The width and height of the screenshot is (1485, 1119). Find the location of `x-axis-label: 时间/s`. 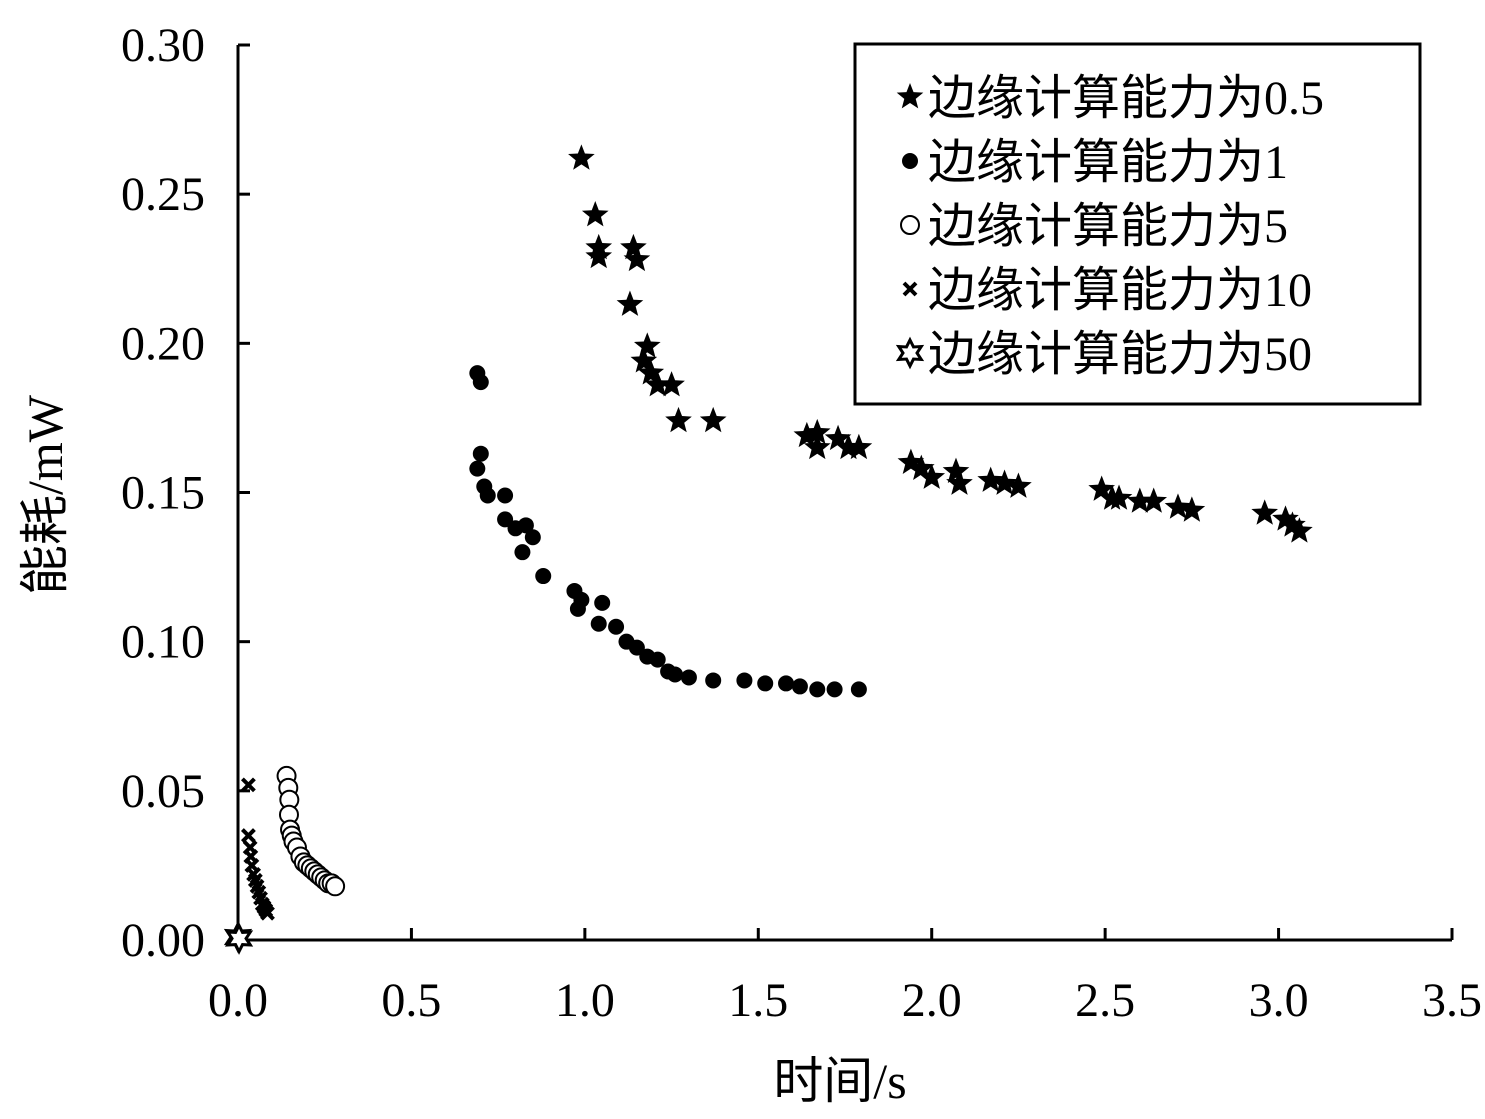

x-axis-label: 时间/s is located at coordinates (839, 1081).